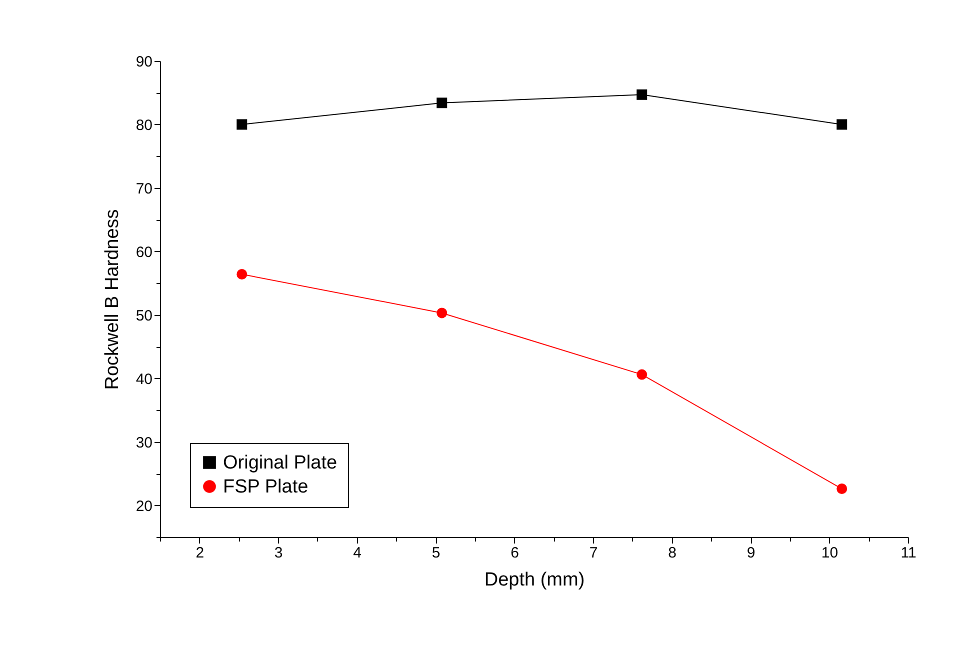 This screenshot has height=654, width=969. What do you see at coordinates (144, 443) in the screenshot?
I see `y-tick-label: 30` at bounding box center [144, 443].